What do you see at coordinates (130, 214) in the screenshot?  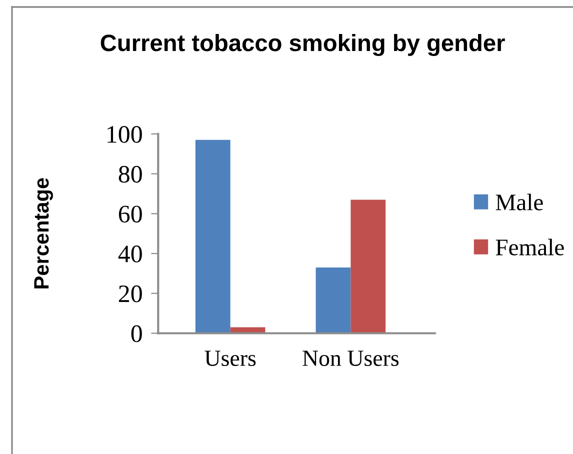 I see `y-tick-label: 60` at bounding box center [130, 214].